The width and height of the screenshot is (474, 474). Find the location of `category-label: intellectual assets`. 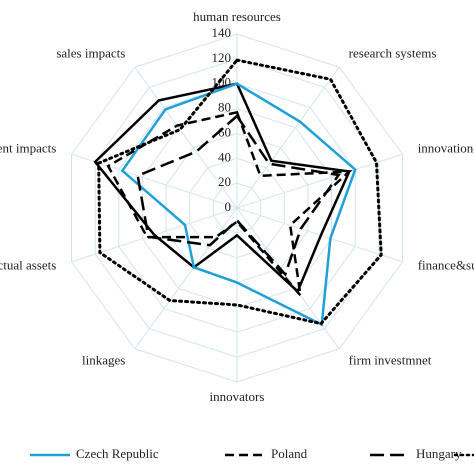

category-label: intellectual assets is located at coordinates (28, 265).